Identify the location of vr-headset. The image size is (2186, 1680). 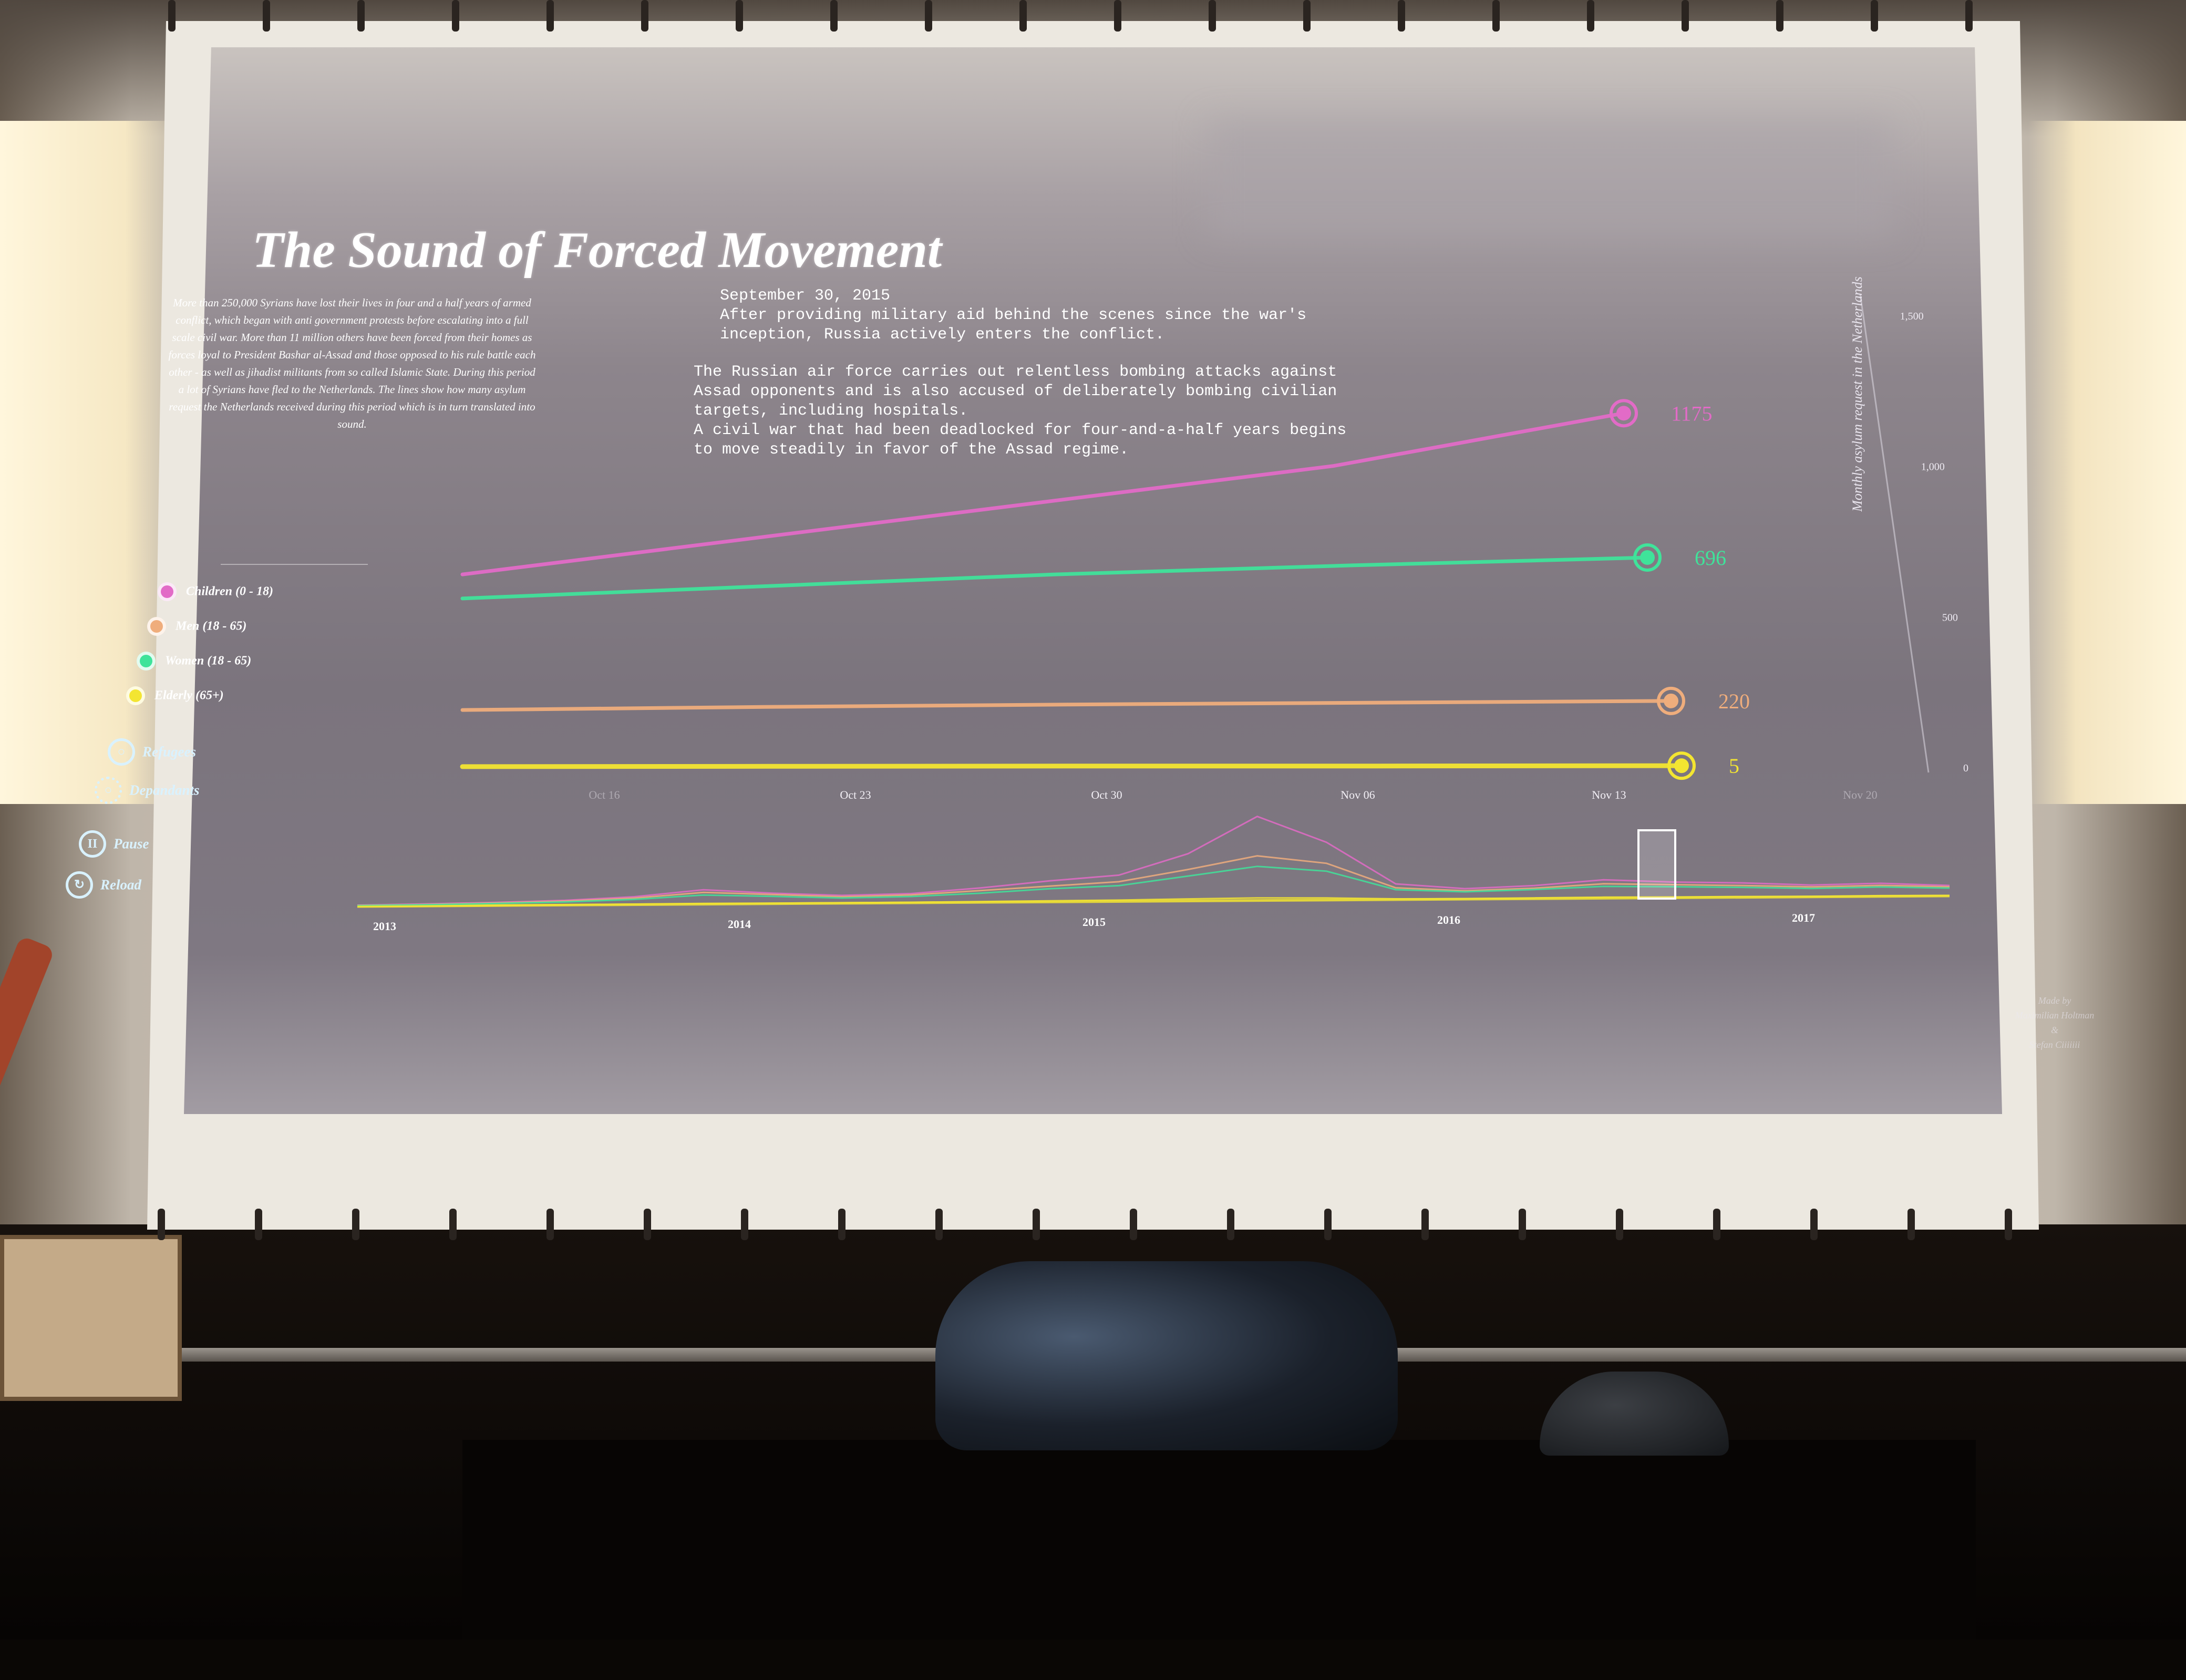
(1166, 1355).